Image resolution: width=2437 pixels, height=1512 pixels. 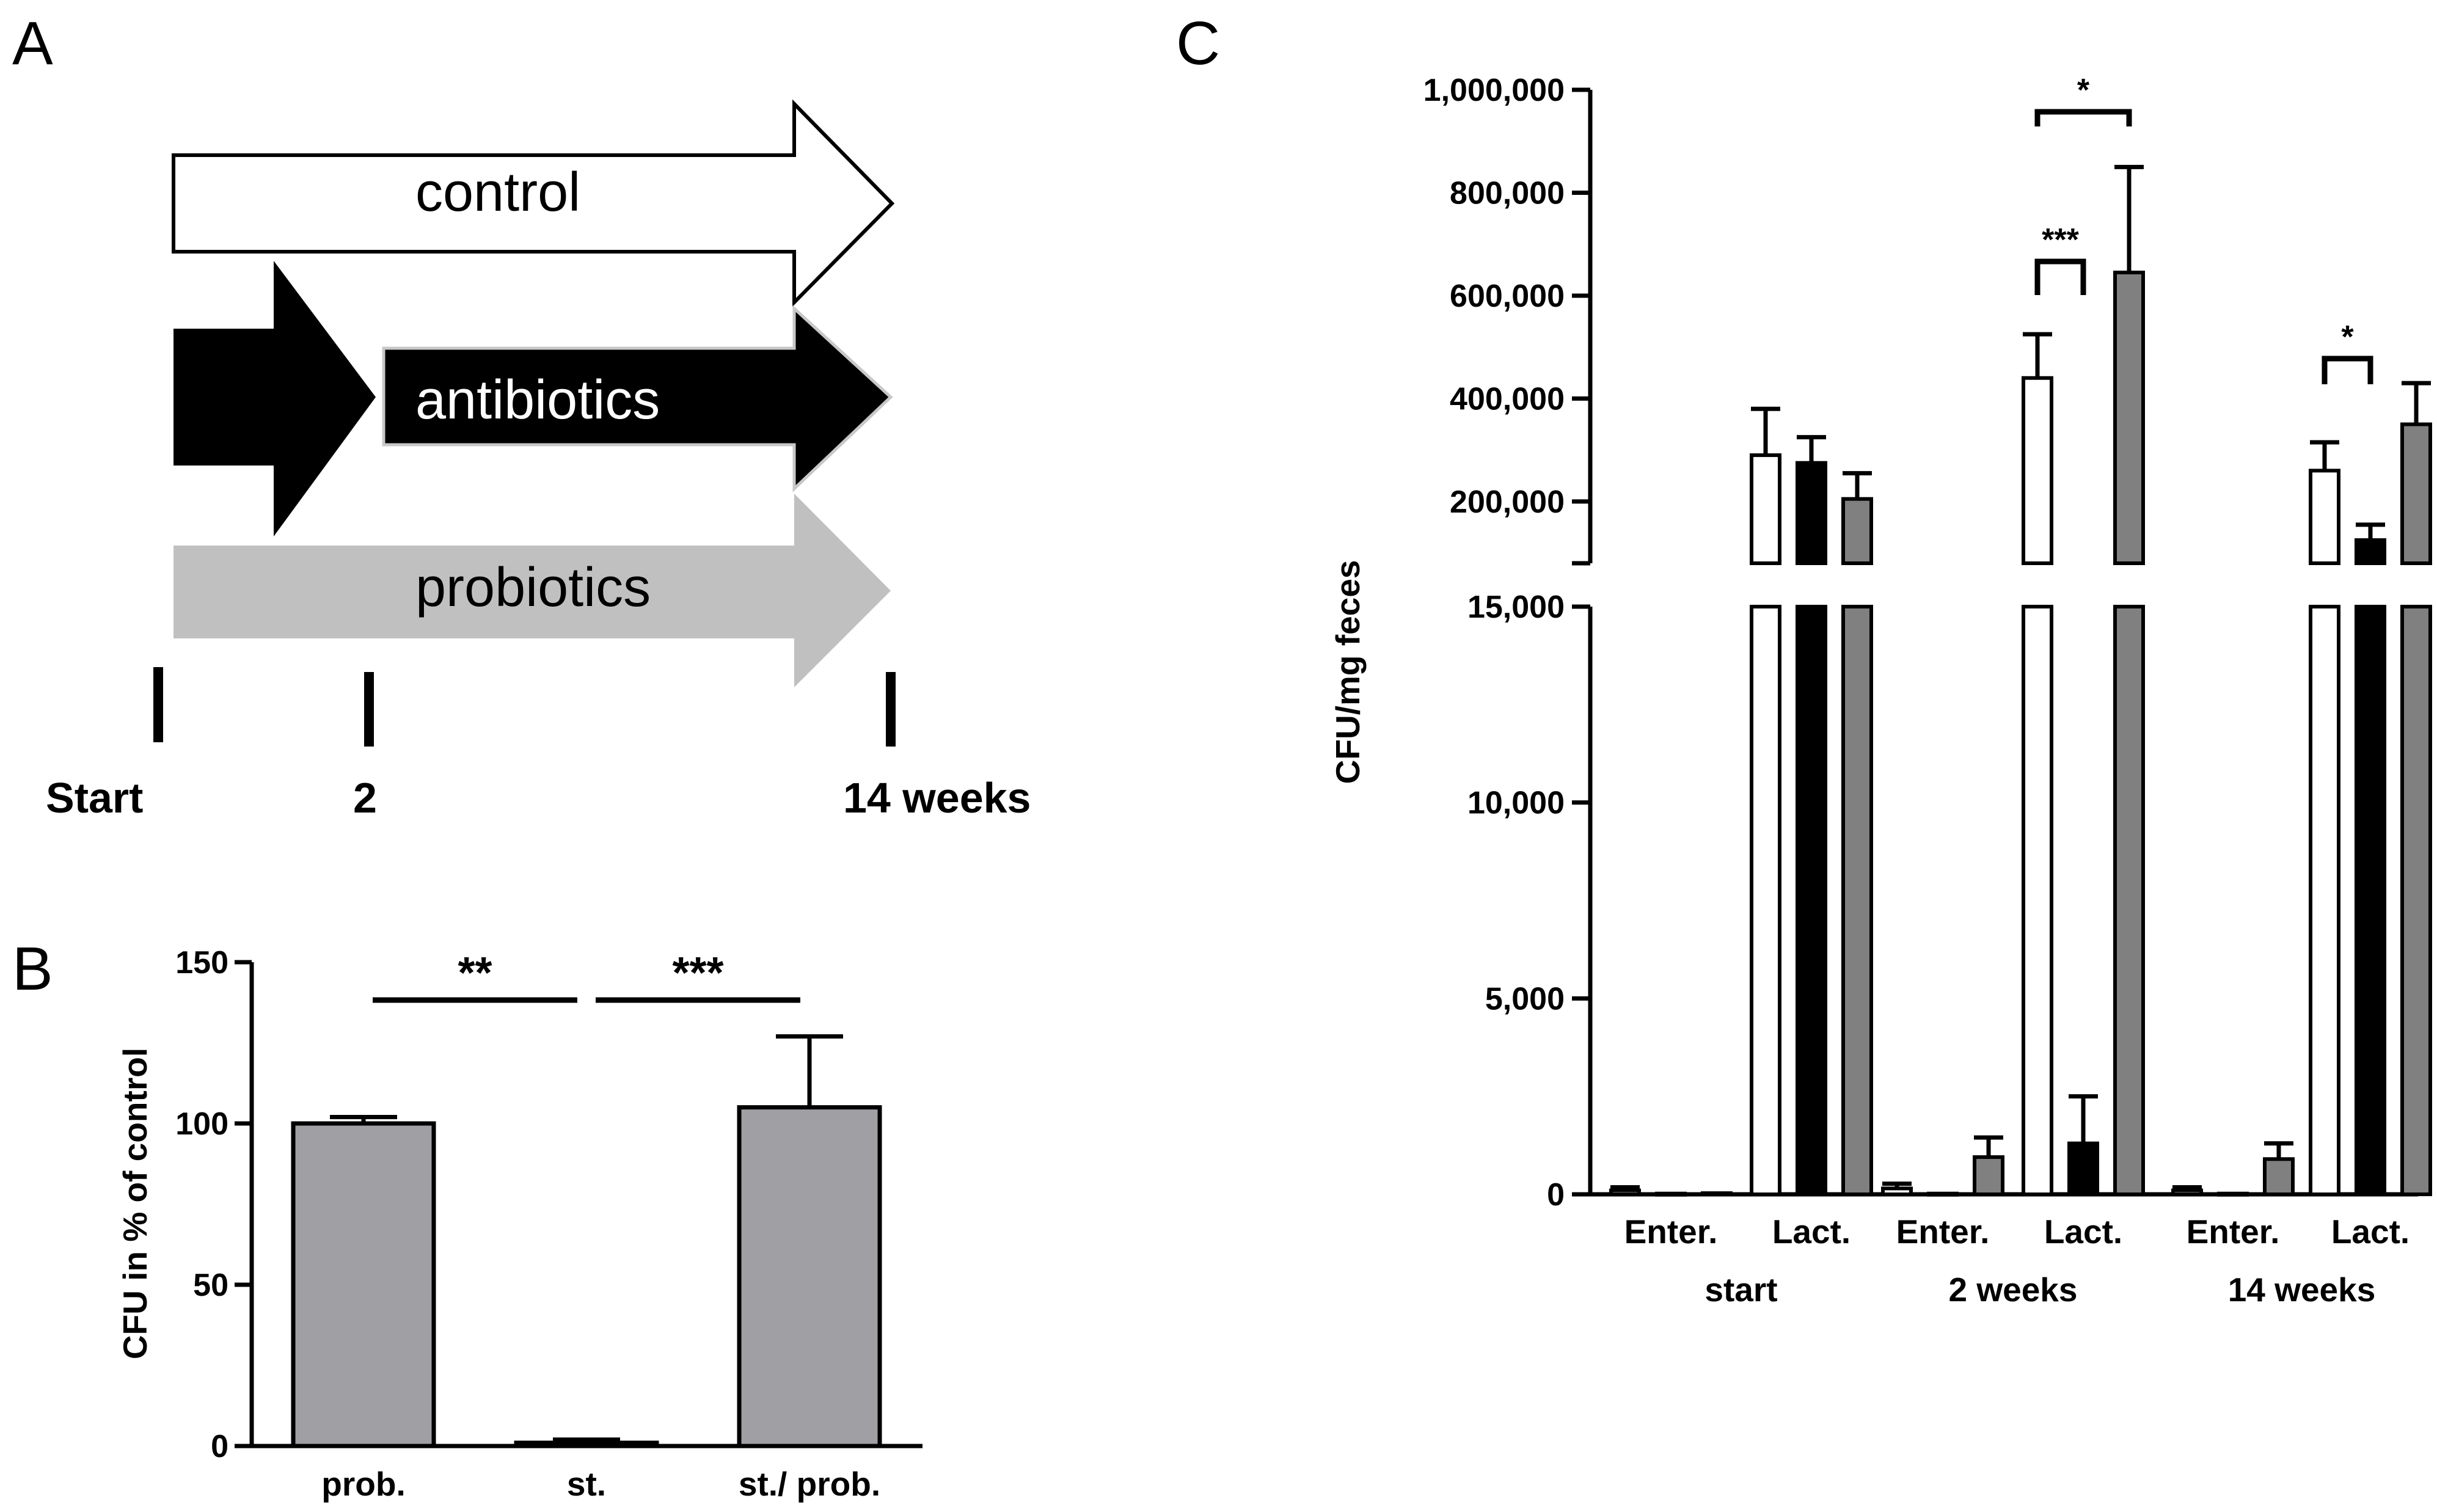 I want to click on antibiotics-arrow, so click(x=637, y=398).